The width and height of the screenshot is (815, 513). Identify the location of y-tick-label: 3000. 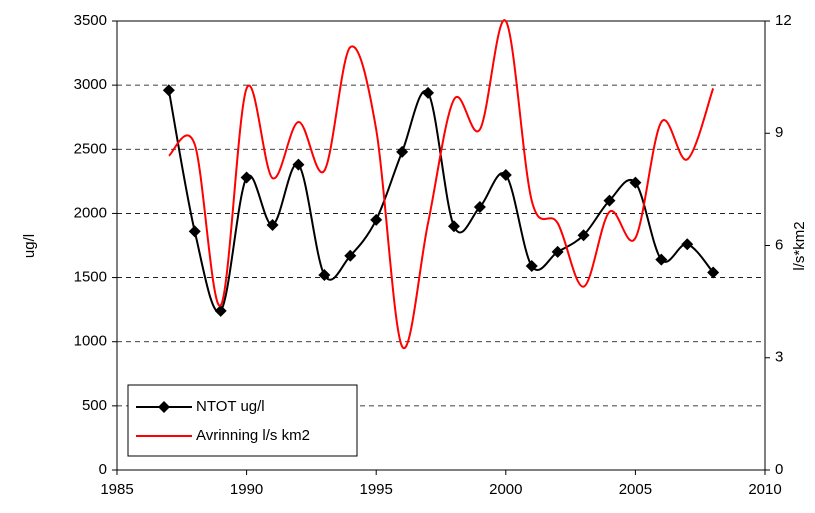
(90, 84).